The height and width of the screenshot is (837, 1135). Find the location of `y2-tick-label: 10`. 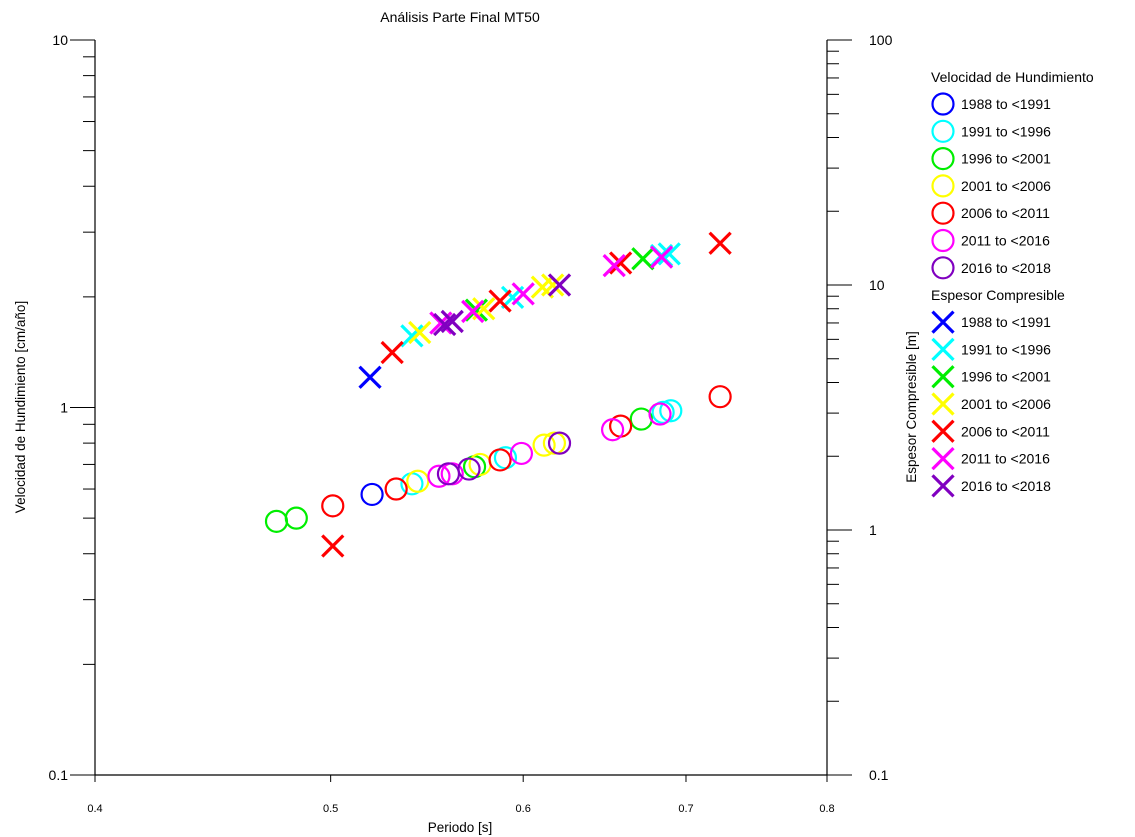

y2-tick-label: 10 is located at coordinates (877, 285).